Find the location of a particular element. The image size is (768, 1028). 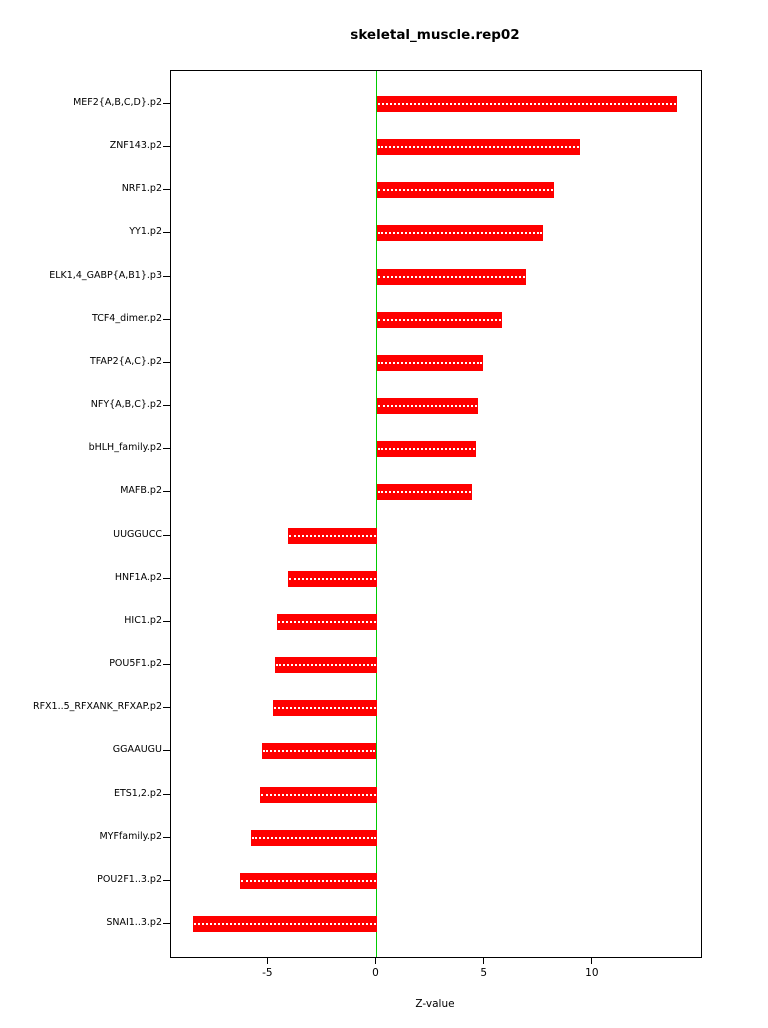

category-label: NFY{A,B,C}.p2 is located at coordinates (126, 405).